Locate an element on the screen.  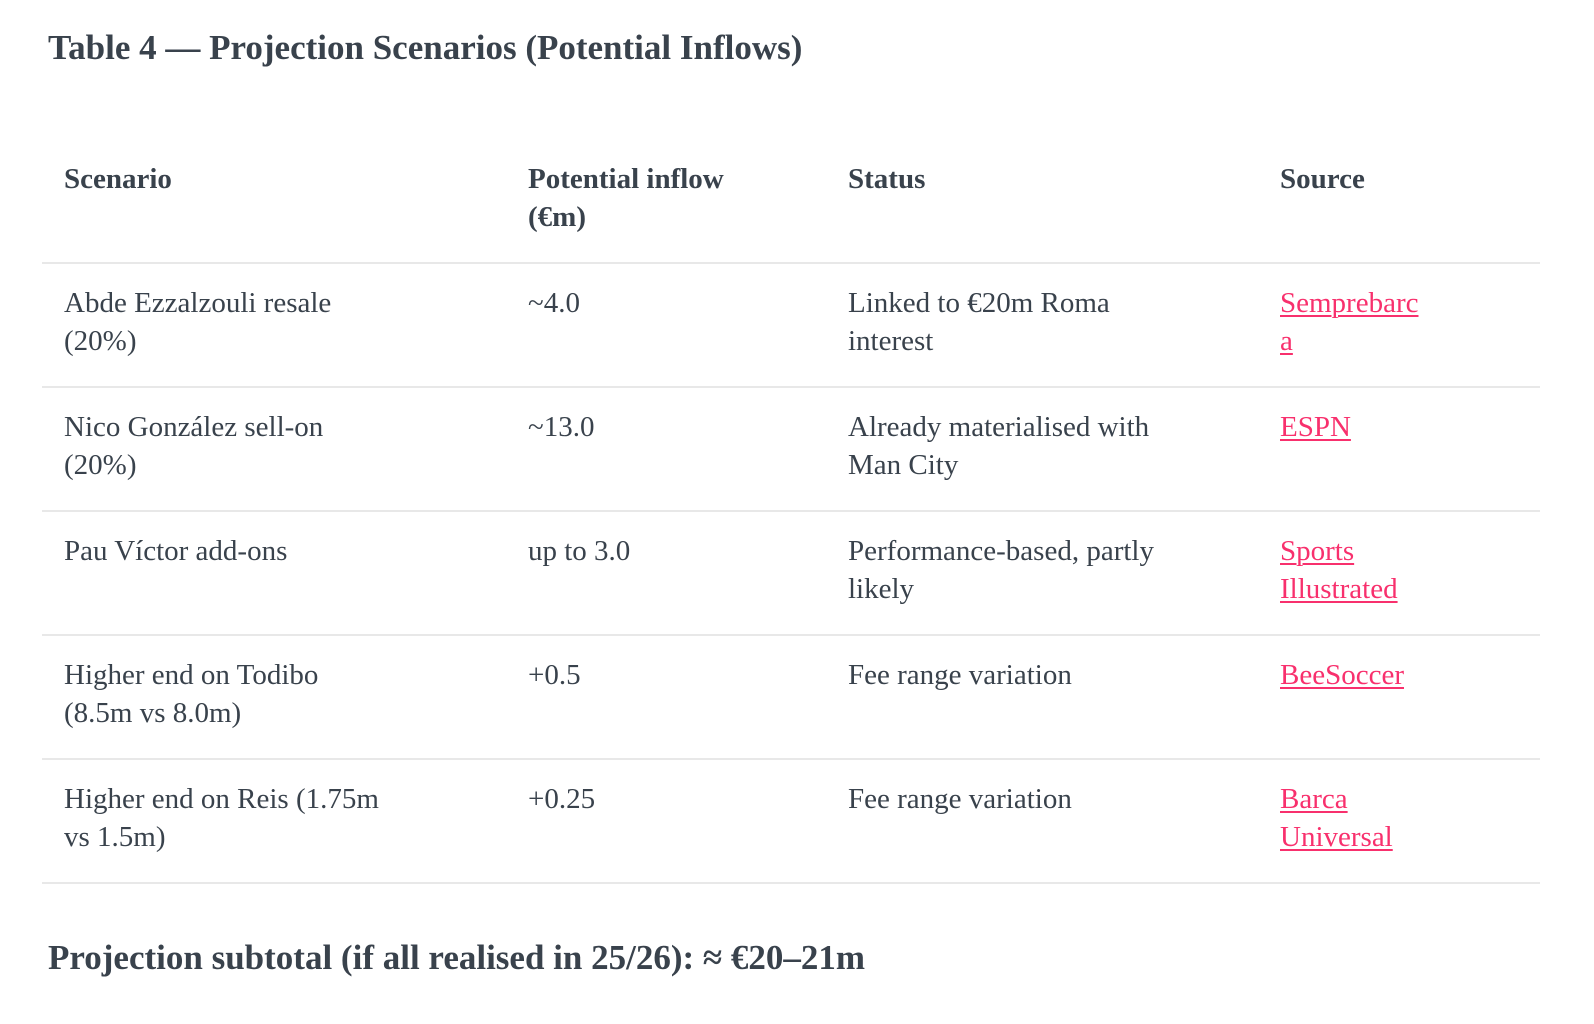
status-cell: Linked to €20m Roma interest is located at coordinates (1042, 325).